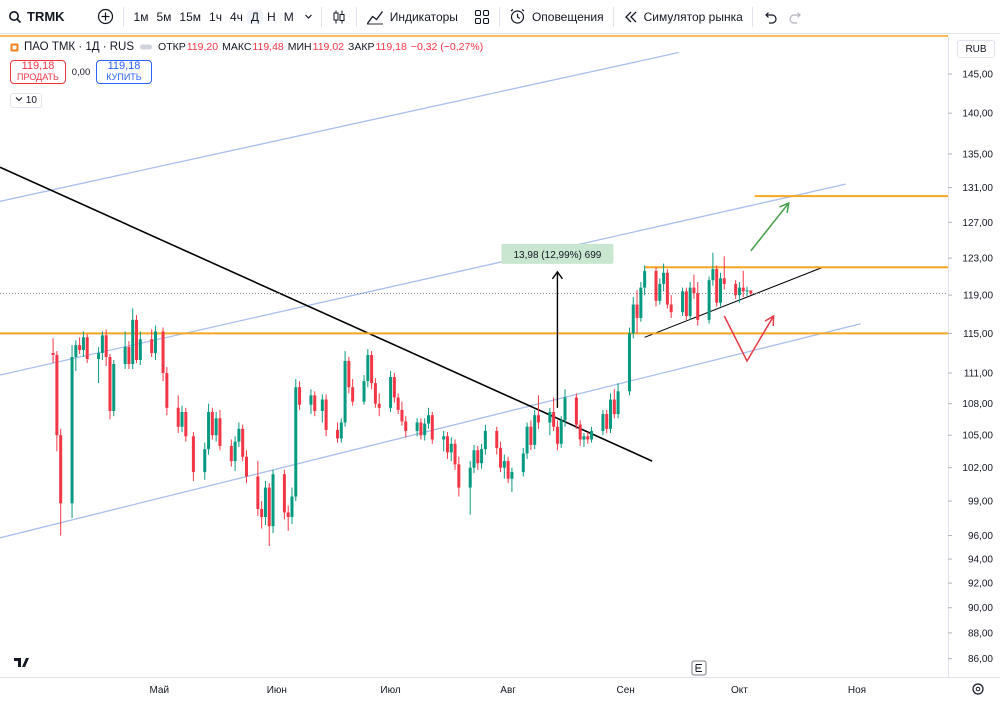 The image size is (1000, 707). Describe the element at coordinates (412, 17) in the screenshot. I see `indicators-button: Индикаторы` at that location.